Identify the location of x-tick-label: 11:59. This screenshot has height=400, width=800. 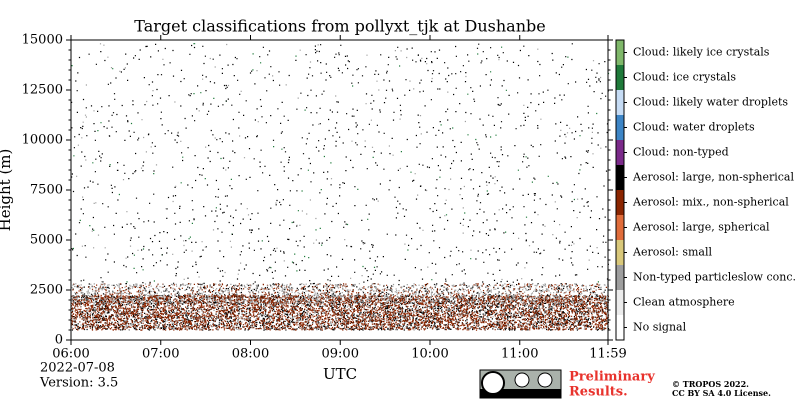
(607, 354).